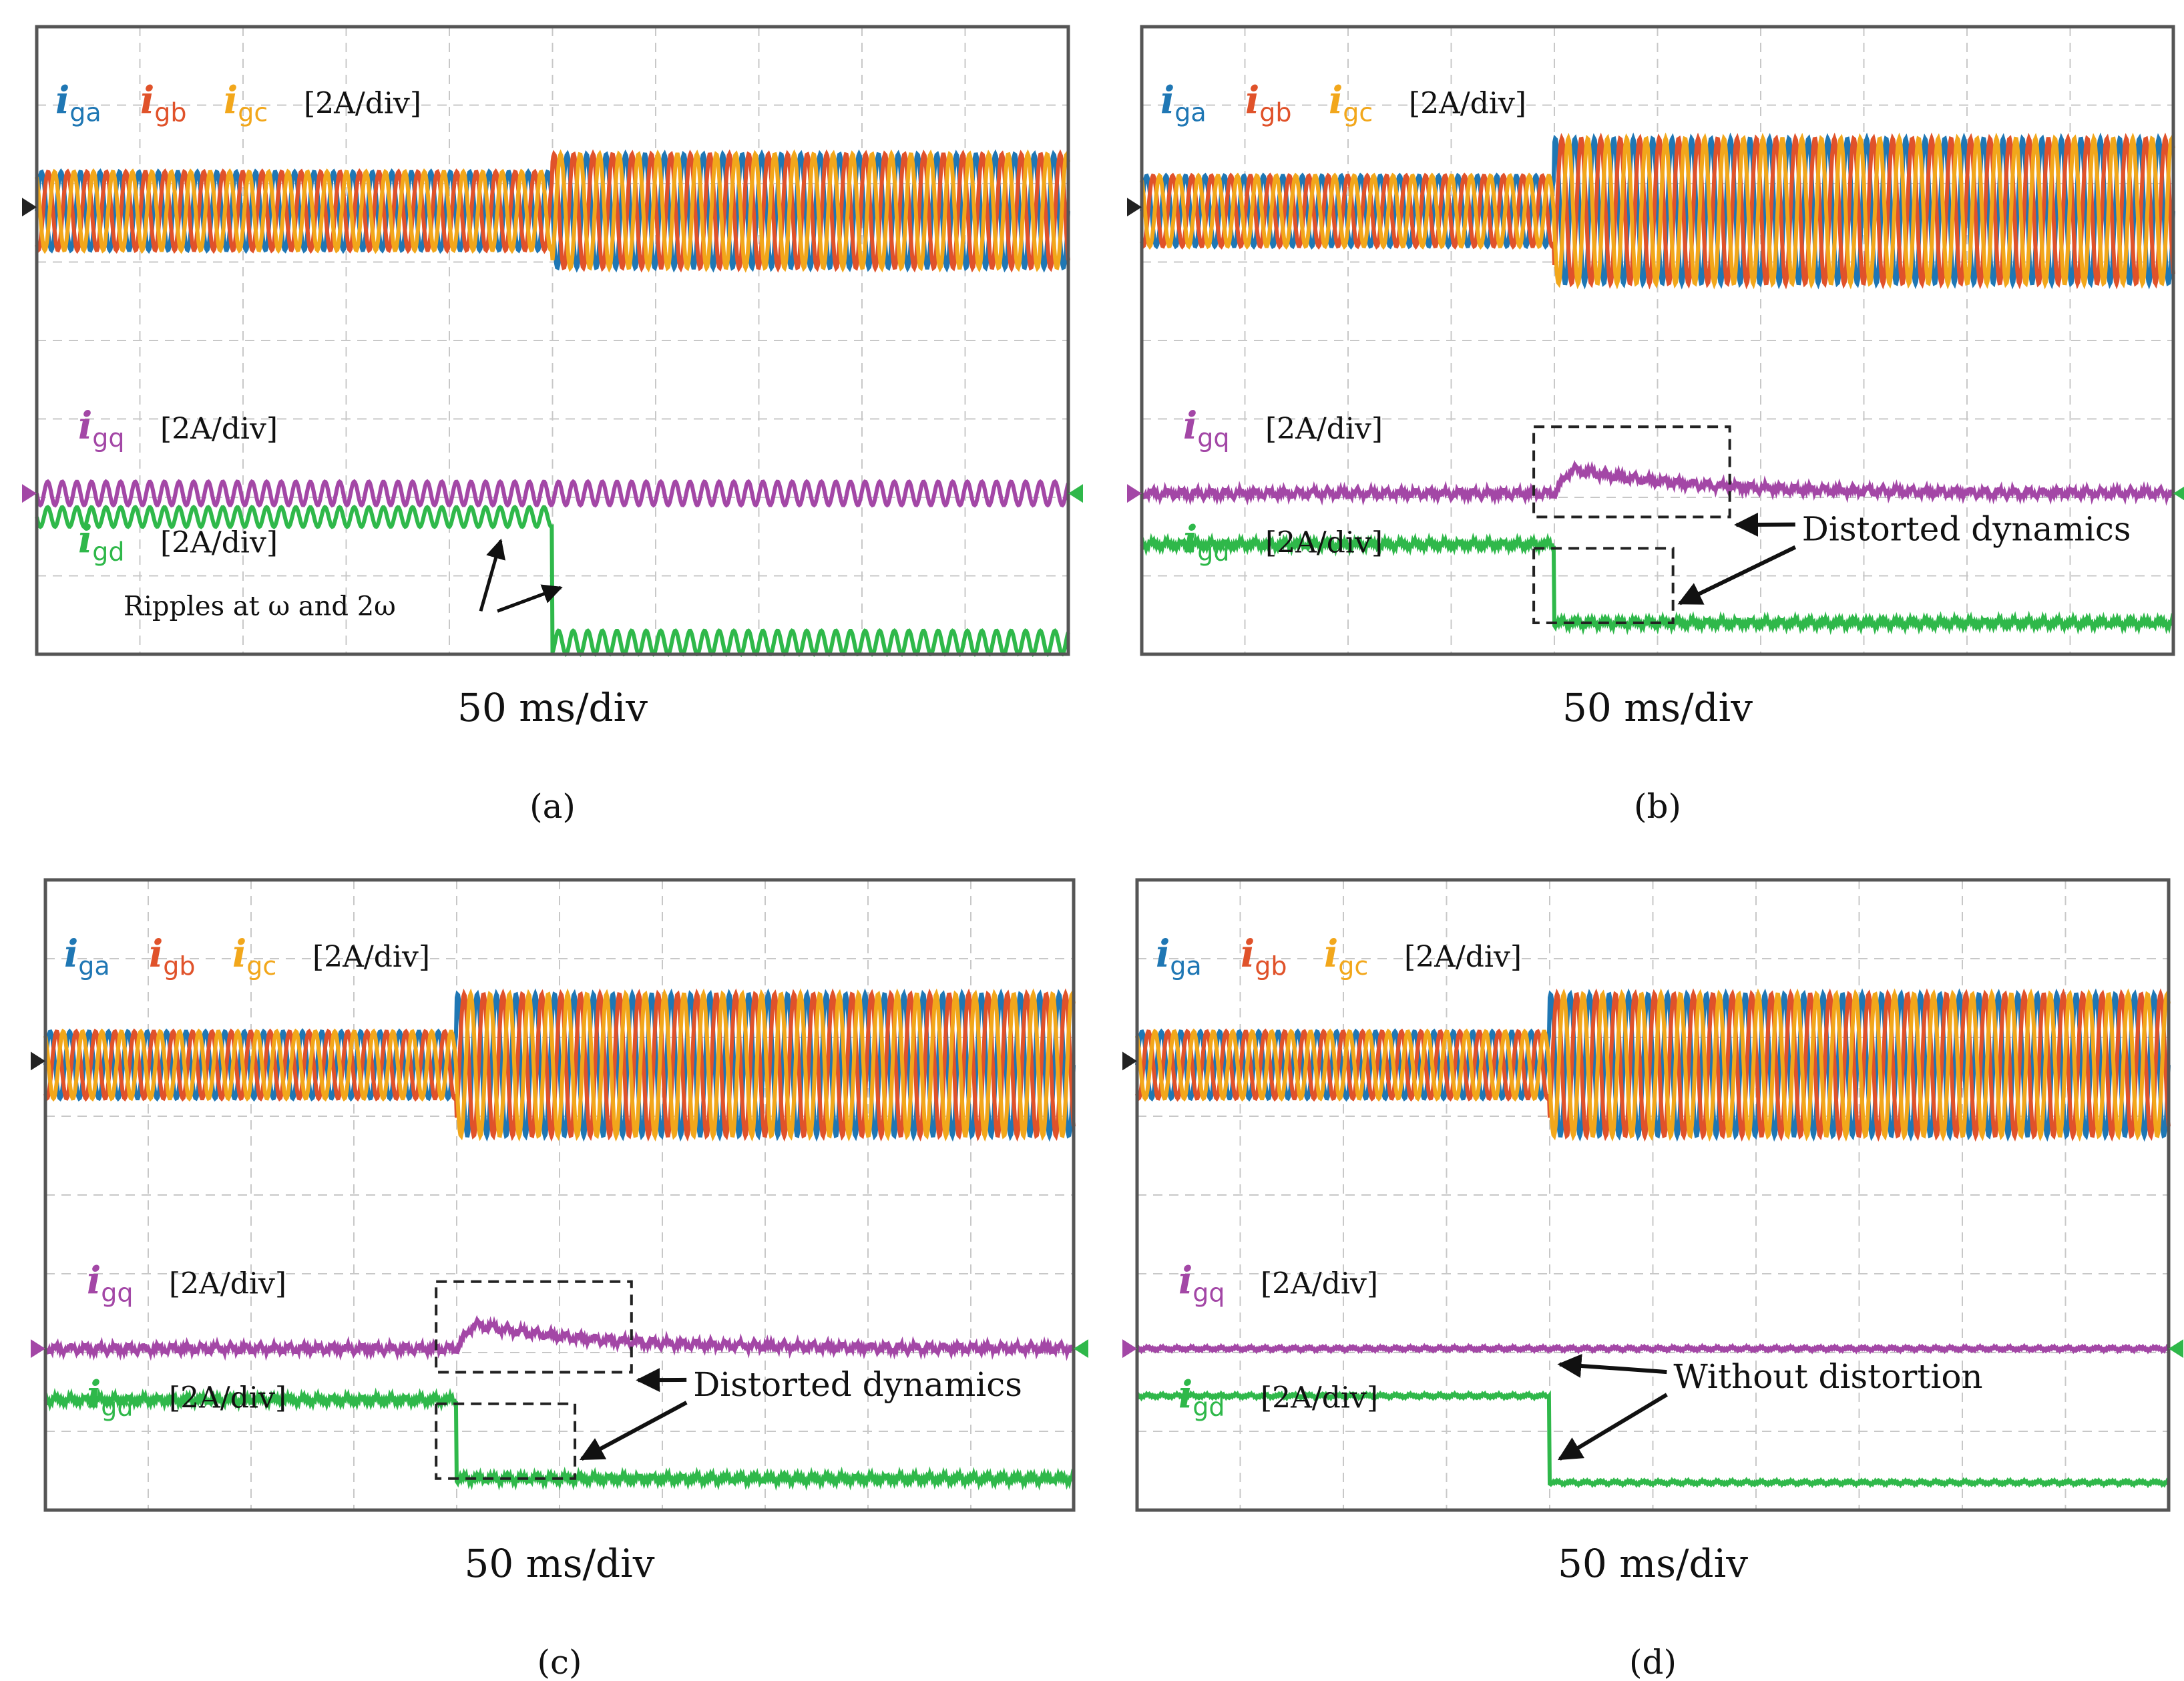 The height and width of the screenshot is (1681, 2184). Describe the element at coordinates (1827, 1376) in the screenshot. I see `annotation-without: Without distortion` at that location.